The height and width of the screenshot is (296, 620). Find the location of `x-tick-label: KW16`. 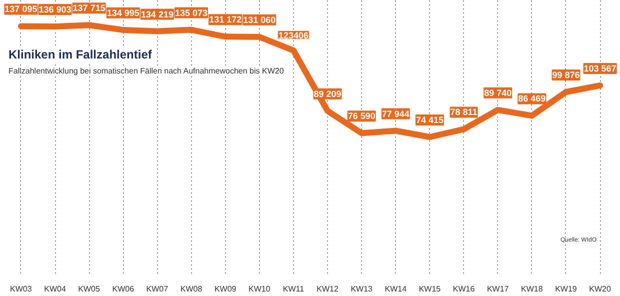

x-tick-label: KW16 is located at coordinates (464, 289).